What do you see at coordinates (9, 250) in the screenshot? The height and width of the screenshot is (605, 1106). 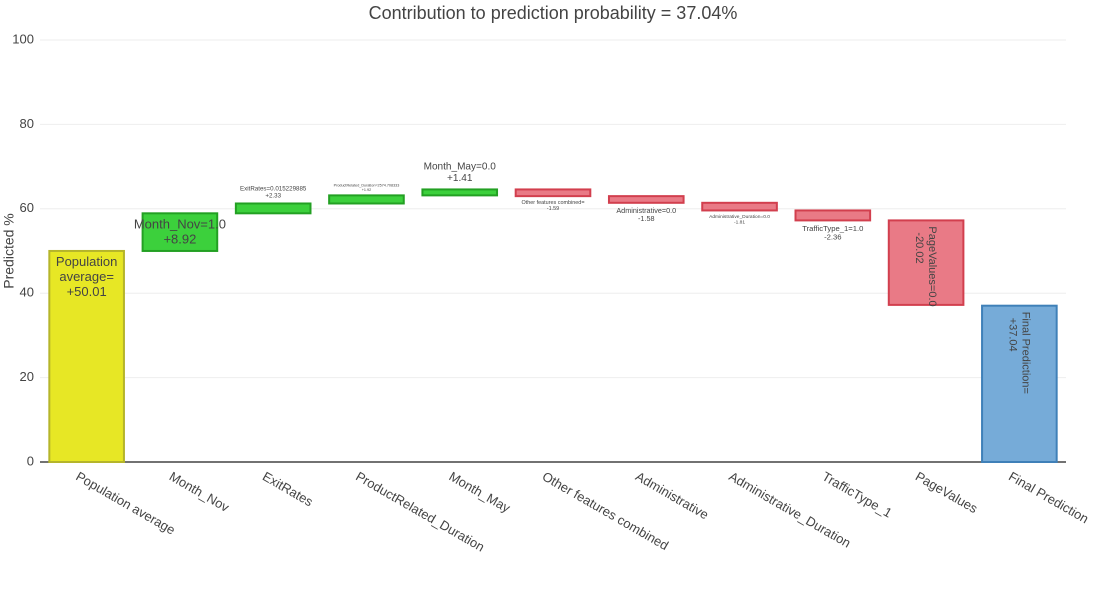 I see `y-axis-title: Predicted %` at bounding box center [9, 250].